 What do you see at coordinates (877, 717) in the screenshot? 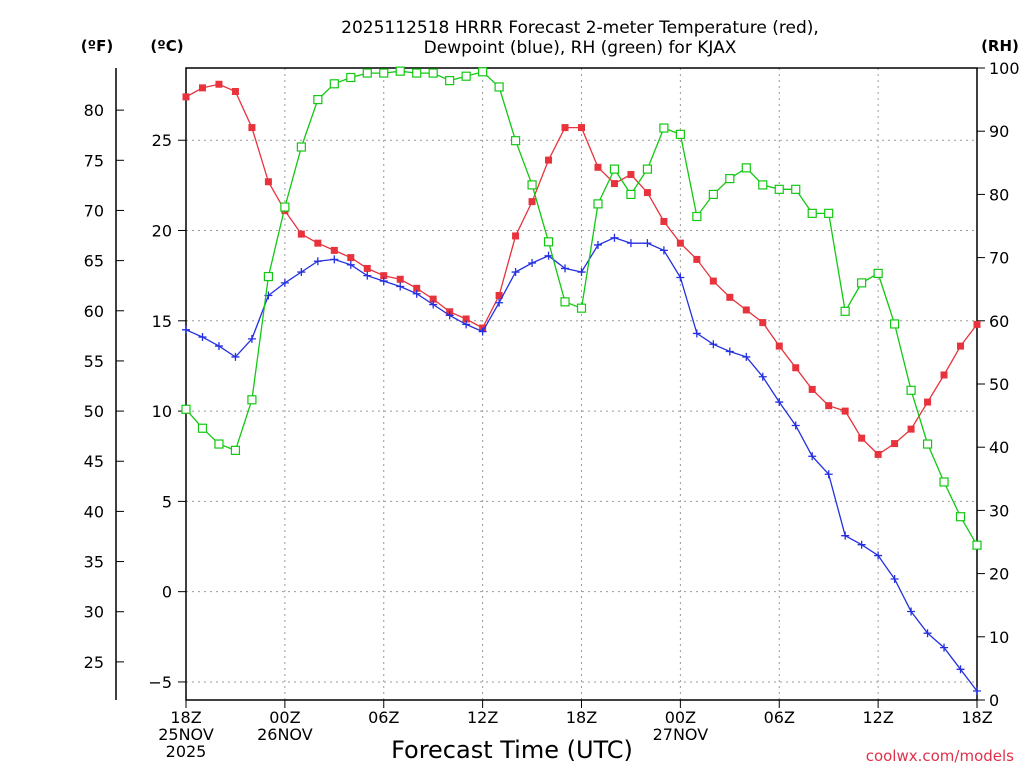
I see `time-tick-label: 12Z` at bounding box center [877, 717].